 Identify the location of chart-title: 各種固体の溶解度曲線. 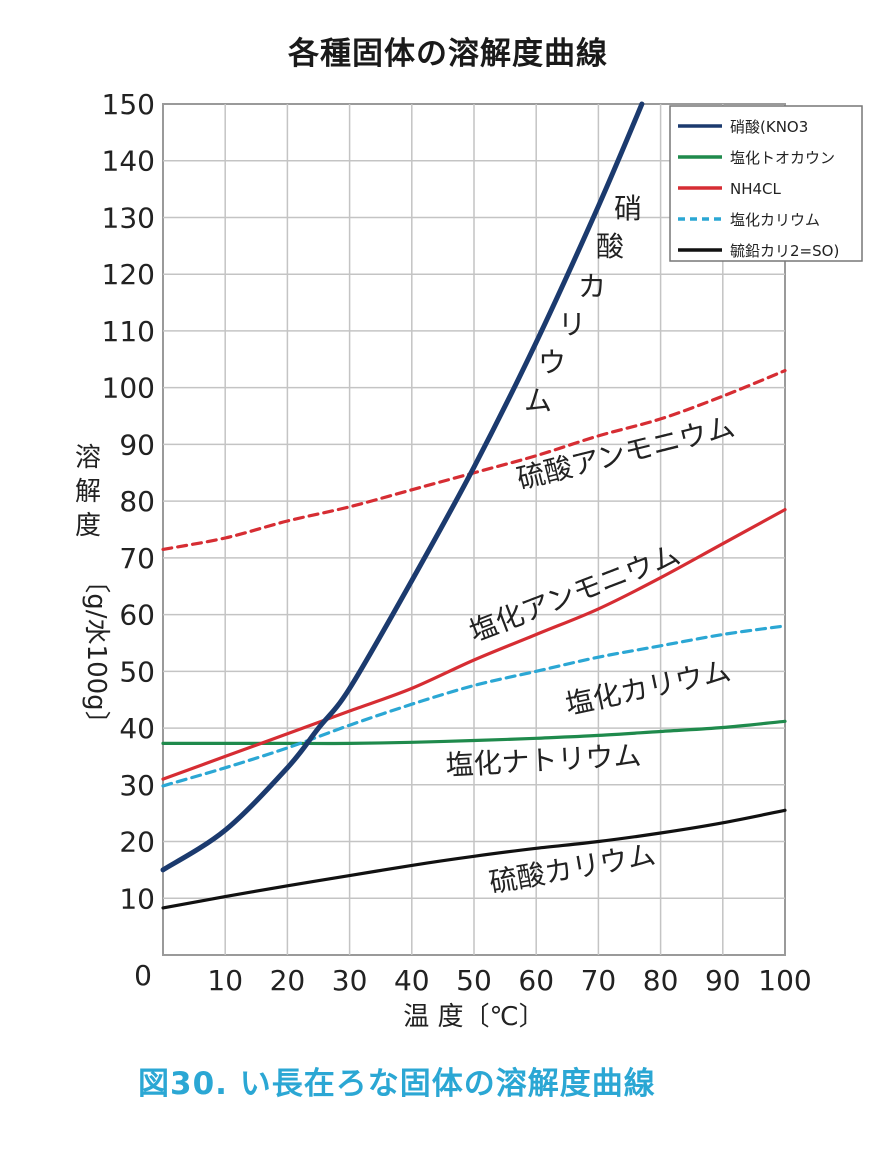
(448, 54).